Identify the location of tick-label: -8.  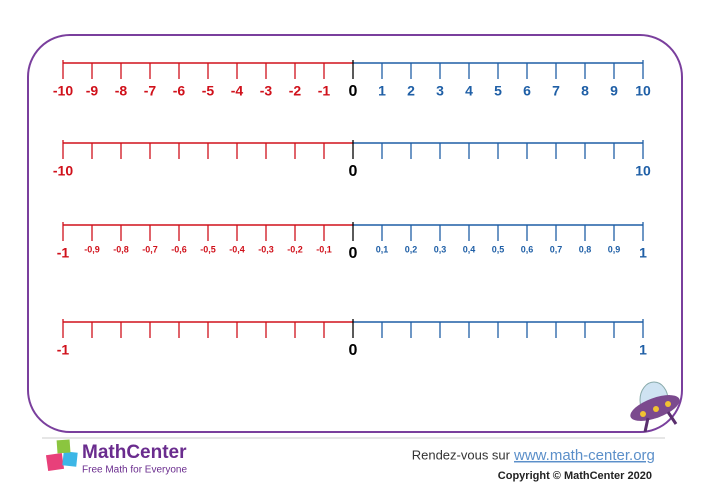
(121, 91).